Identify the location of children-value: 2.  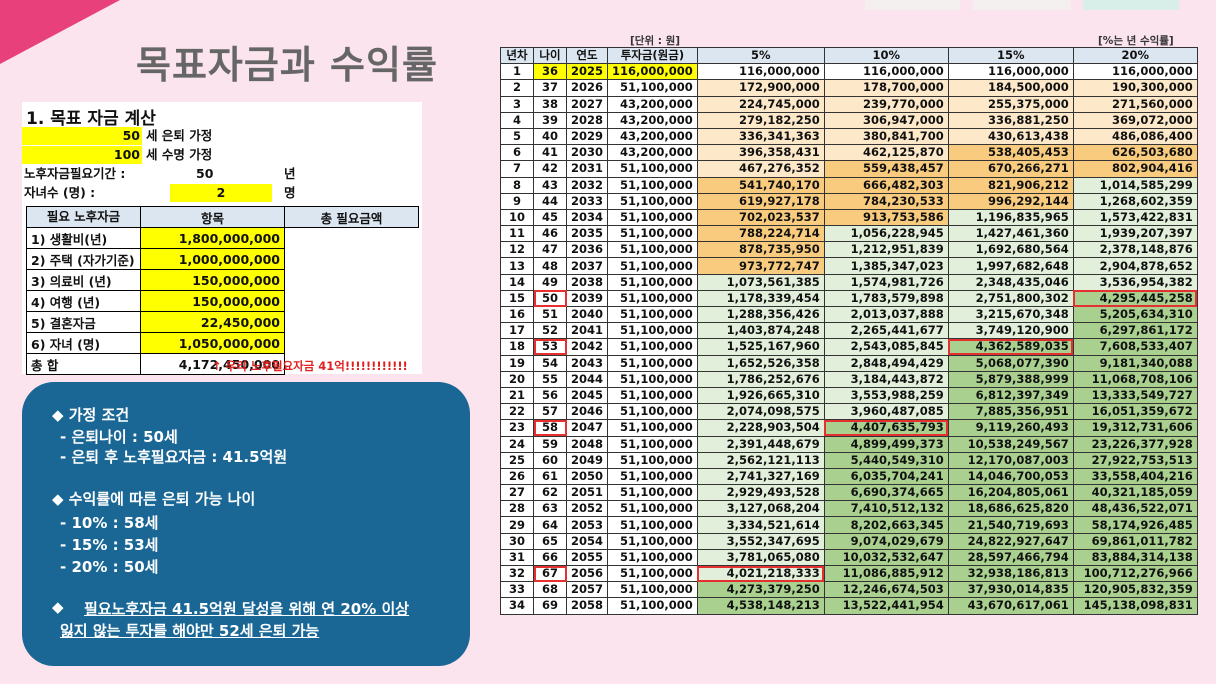
(221, 193).